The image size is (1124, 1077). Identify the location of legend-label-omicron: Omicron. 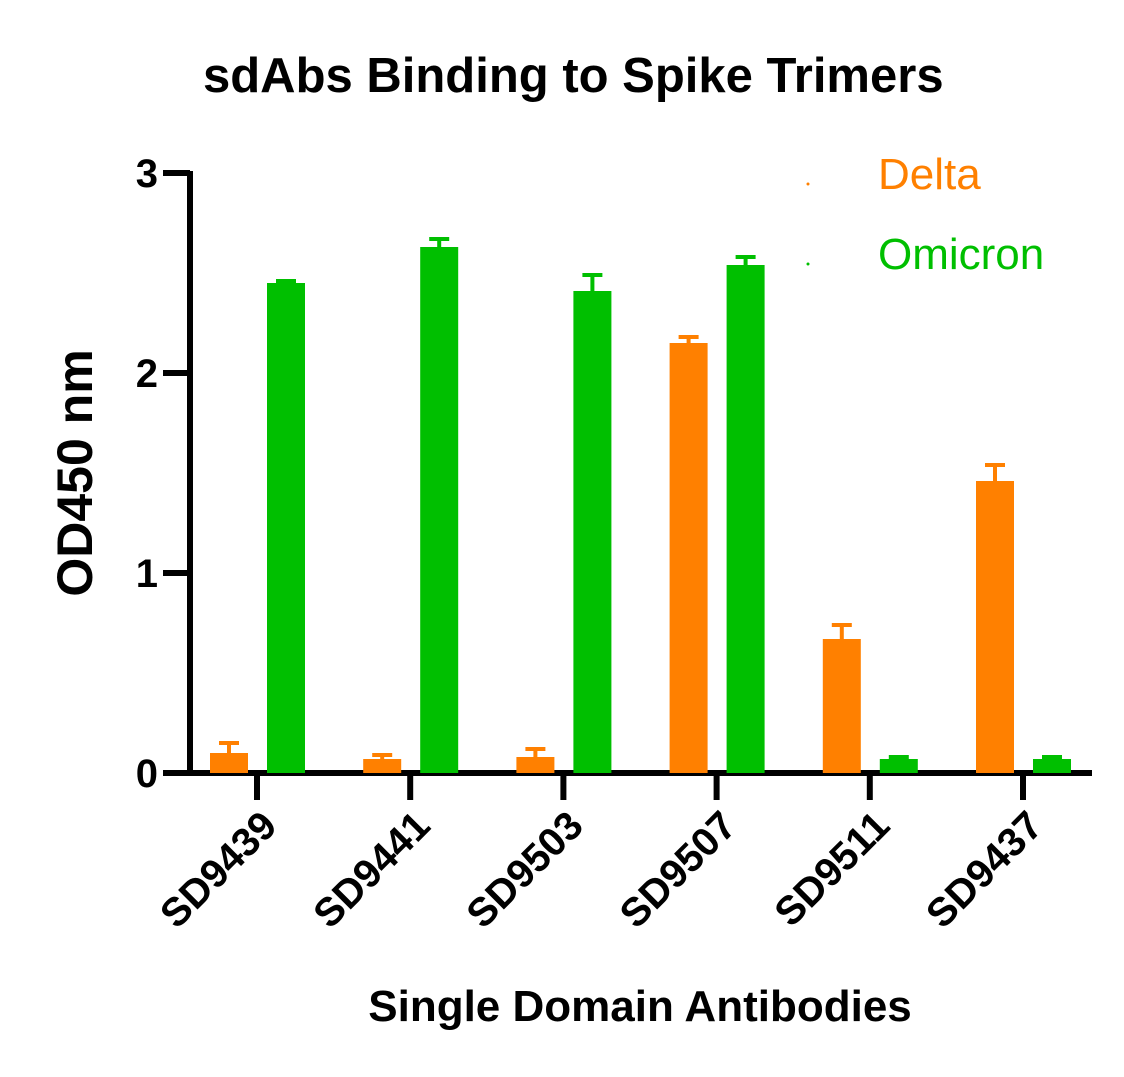
(961, 254).